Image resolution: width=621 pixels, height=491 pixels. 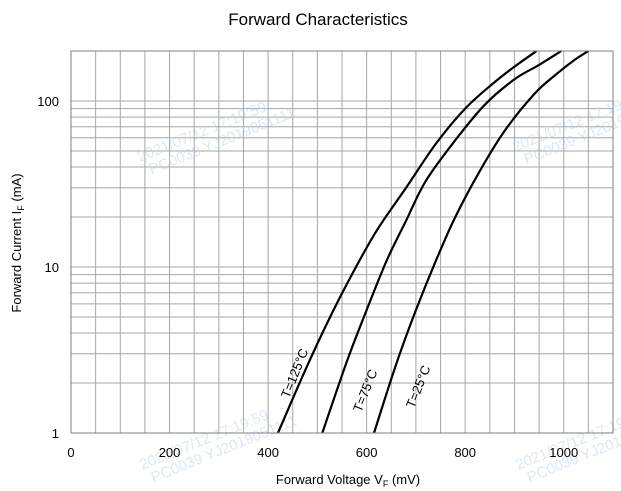 What do you see at coordinates (70, 452) in the screenshot?
I see `x-tick-label: 0` at bounding box center [70, 452].